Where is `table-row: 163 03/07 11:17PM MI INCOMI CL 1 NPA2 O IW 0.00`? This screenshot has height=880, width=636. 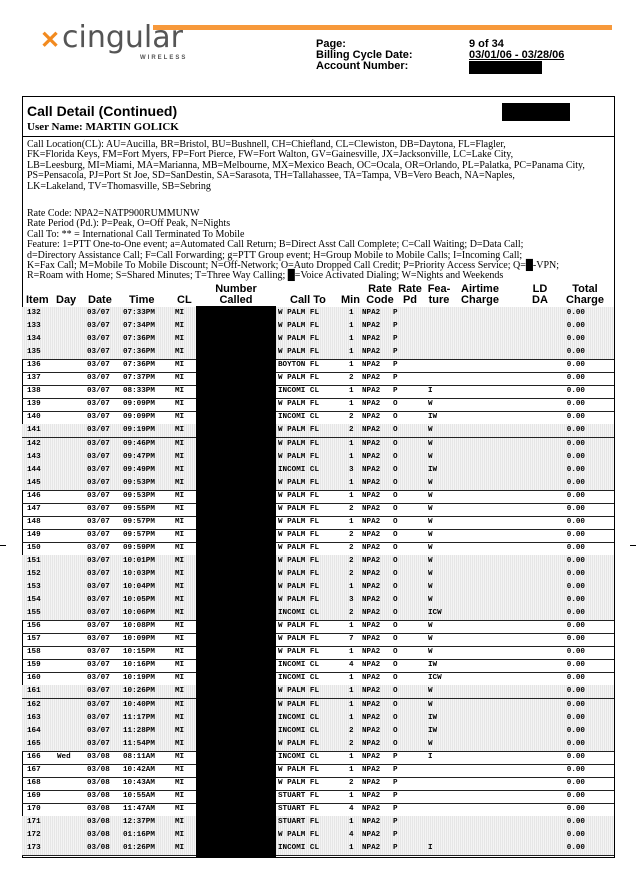 table-row: 163 03/07 11:17PM MI INCOMI CL 1 NPA2 O IW 0.00 is located at coordinates (318, 718).